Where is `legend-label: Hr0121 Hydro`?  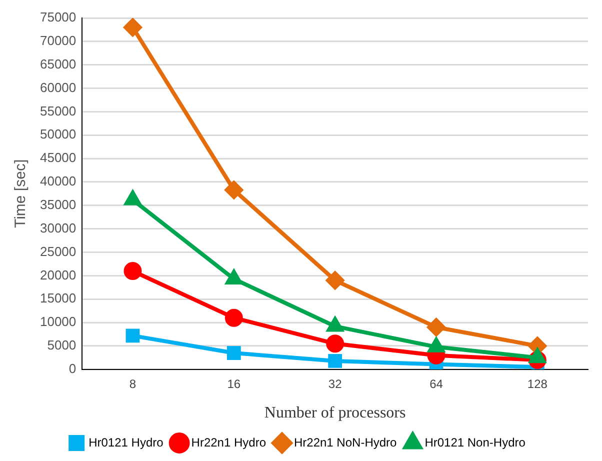
legend-label: Hr0121 Hydro is located at coordinates (126, 442).